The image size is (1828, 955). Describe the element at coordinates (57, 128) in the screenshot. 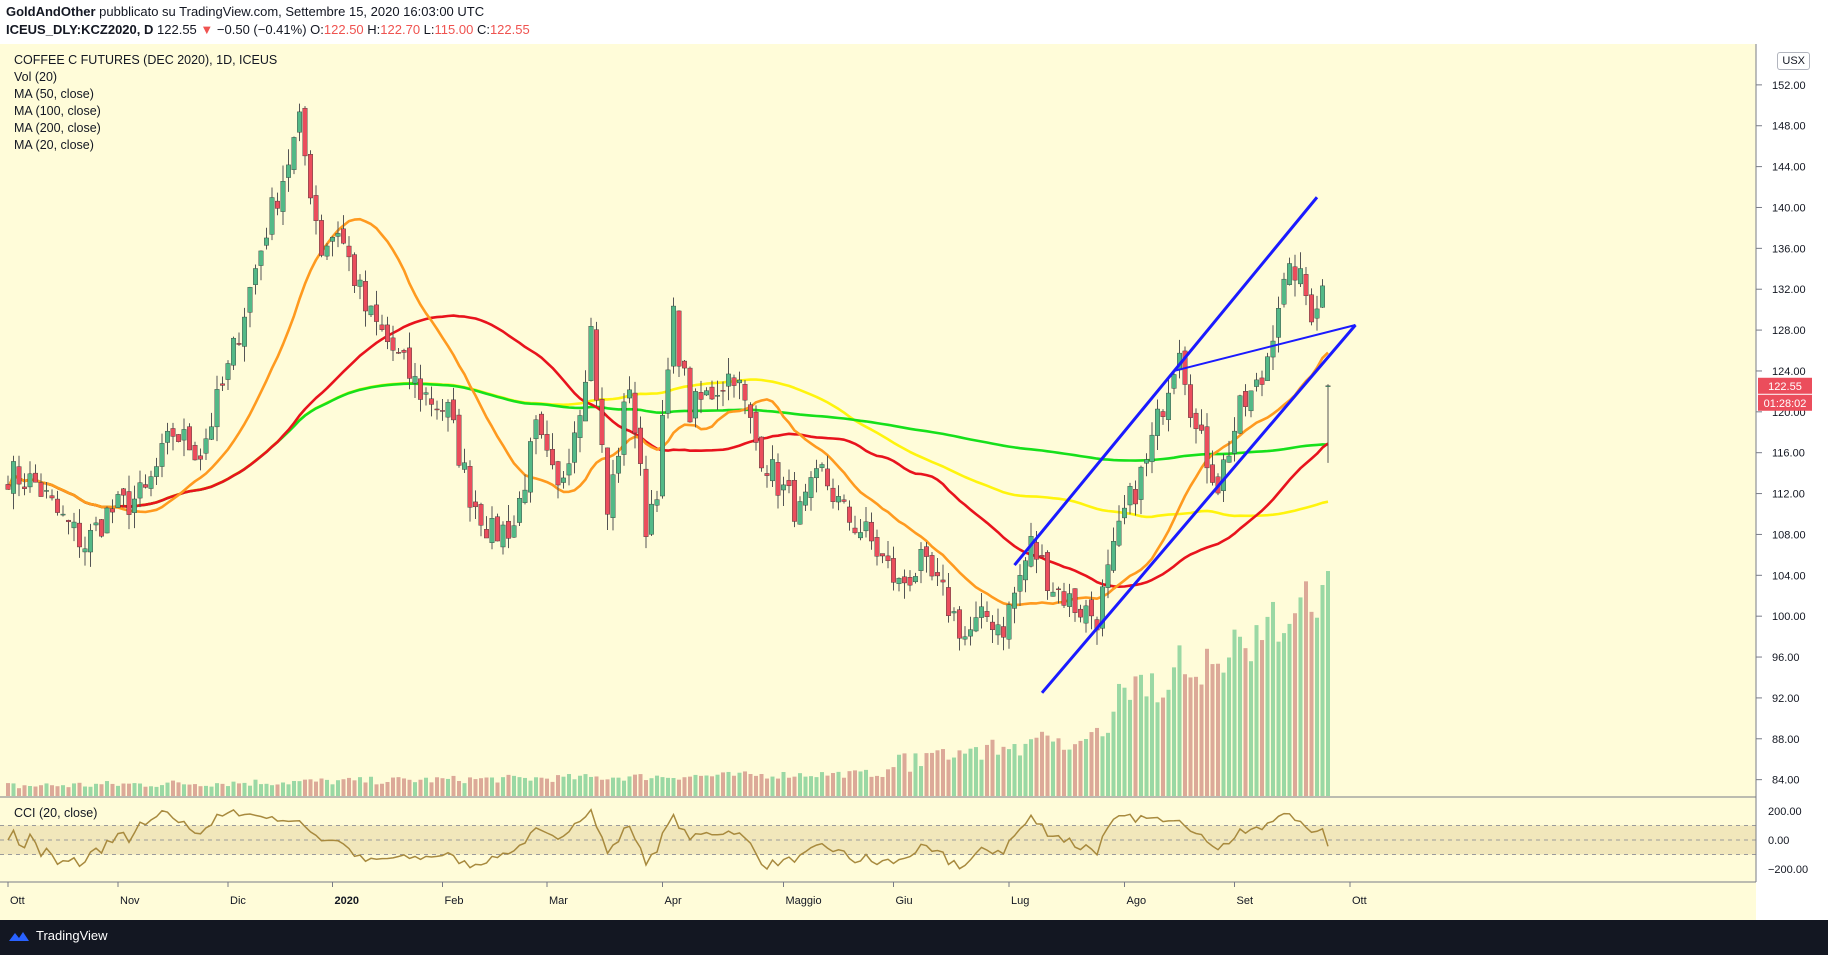

I see `legend-ma200: MA (200, close)` at that location.